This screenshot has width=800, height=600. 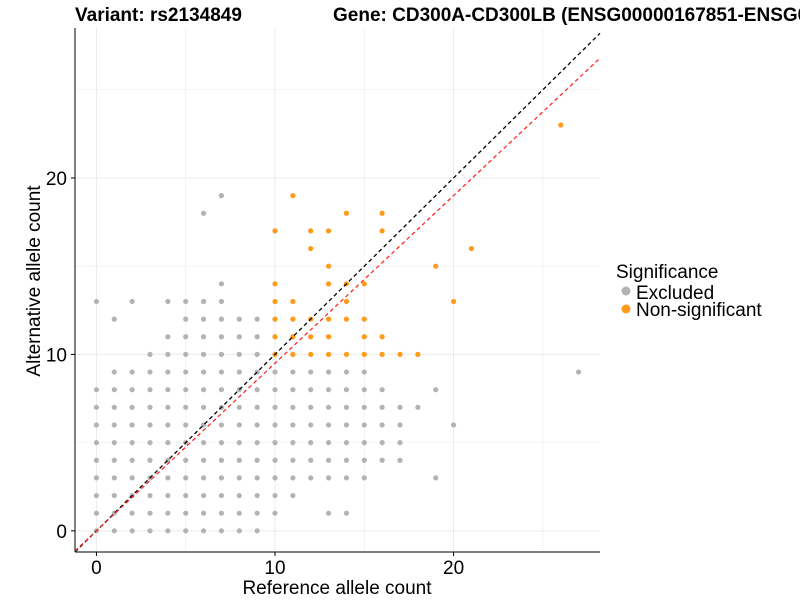 What do you see at coordinates (699, 310) in the screenshot?
I see `legend-label-nonsig: Non-significant` at bounding box center [699, 310].